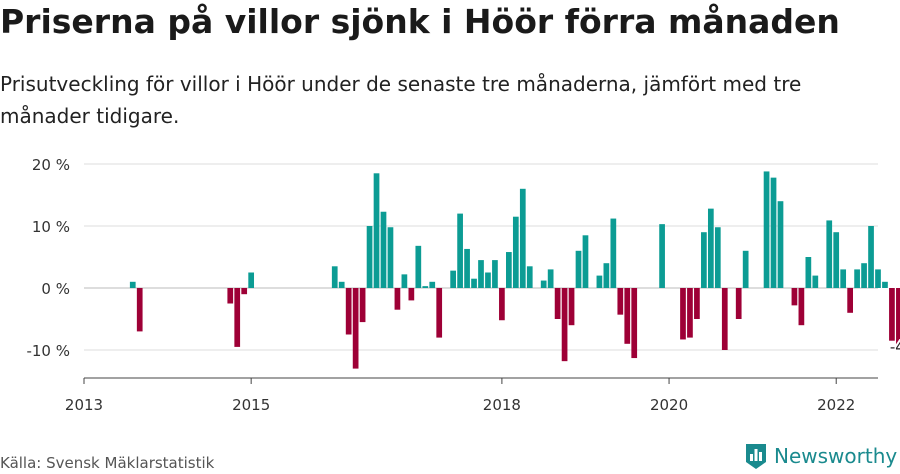 This screenshot has width=900, height=474. I want to click on newsworthy-logo-text: Newsworthy, so click(836, 456).